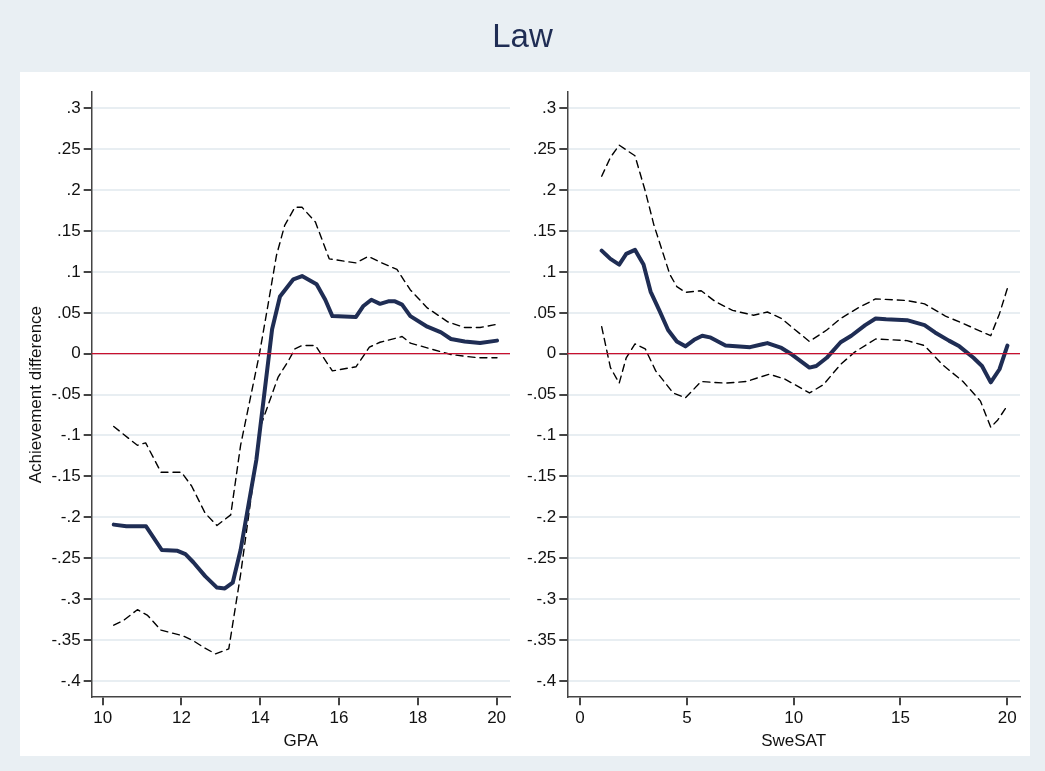  What do you see at coordinates (794, 741) in the screenshot?
I see `x-axis-title: SweSAT` at bounding box center [794, 741].